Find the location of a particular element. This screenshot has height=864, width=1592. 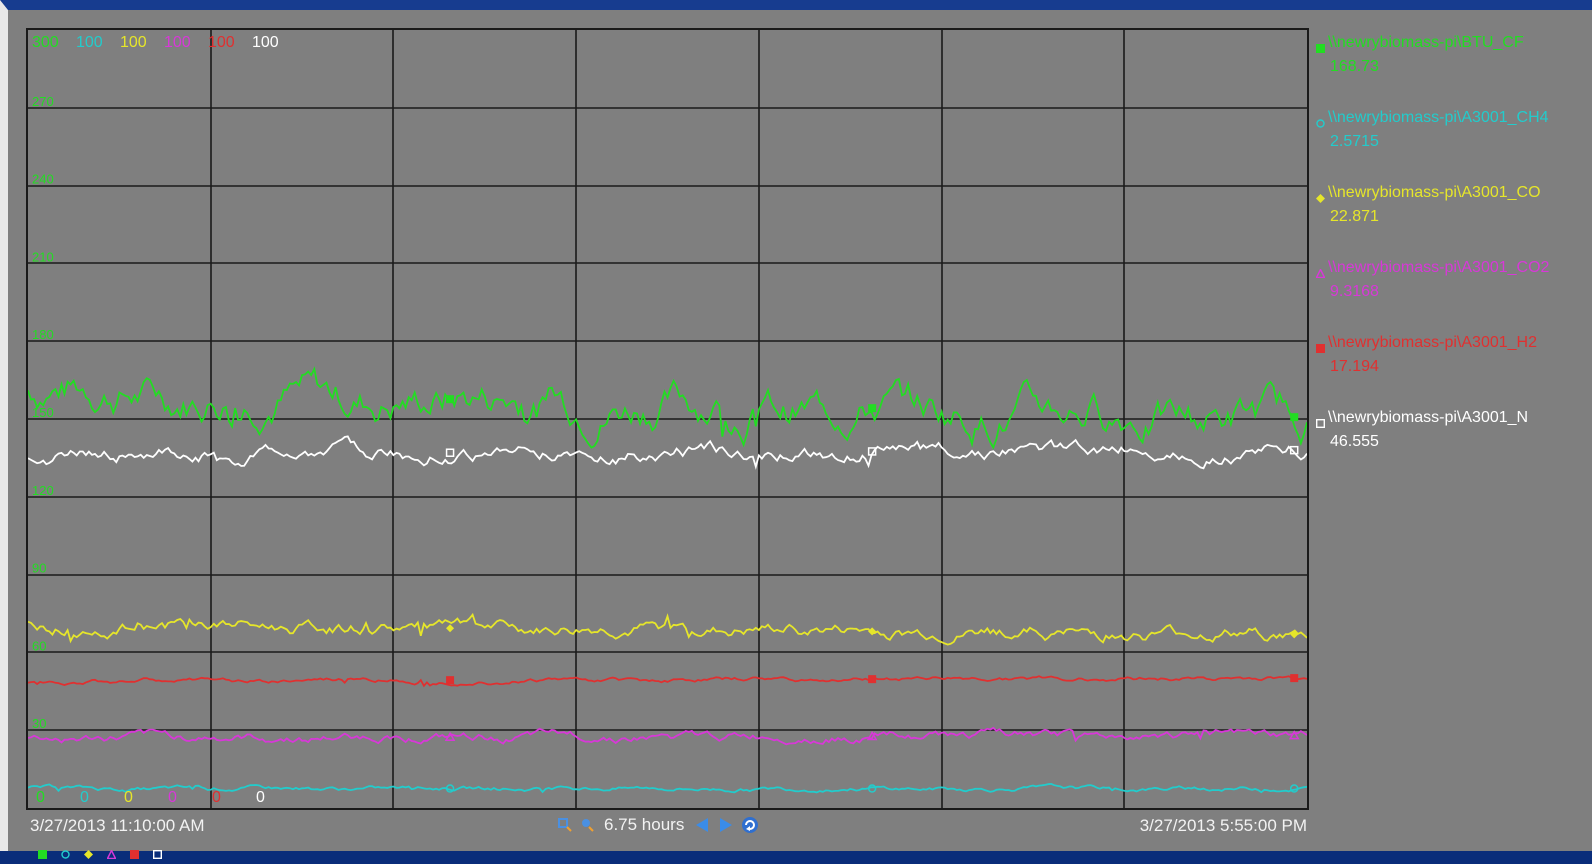

legend-tag-name: \\newrybiomass-pi\A3001_CO is located at coordinates (1434, 192).